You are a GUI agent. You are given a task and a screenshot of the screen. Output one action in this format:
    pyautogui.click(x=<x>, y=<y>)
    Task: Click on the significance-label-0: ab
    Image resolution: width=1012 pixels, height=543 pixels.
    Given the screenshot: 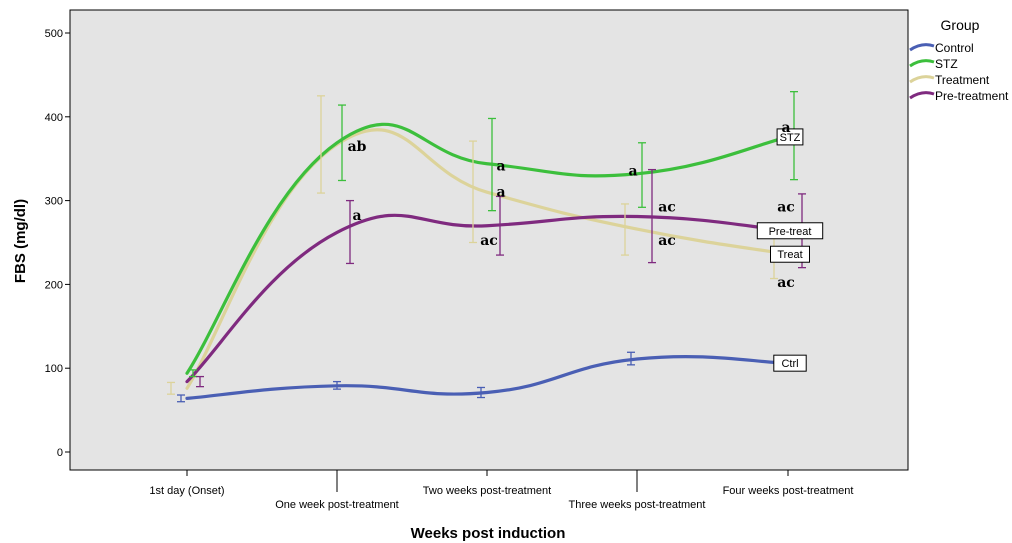 What is the action you would take?
    pyautogui.click(x=357, y=147)
    